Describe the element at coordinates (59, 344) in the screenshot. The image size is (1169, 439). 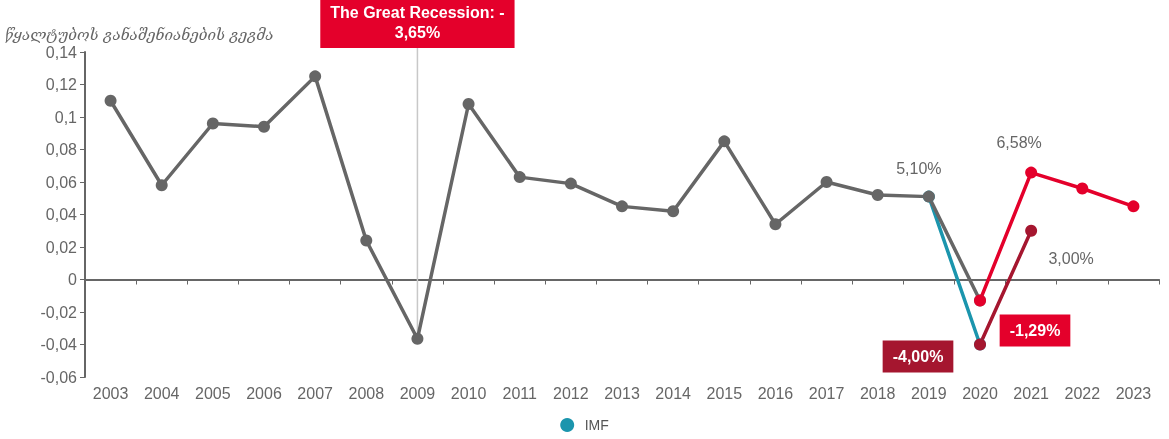
I see `y-tick-label: -0,04` at that location.